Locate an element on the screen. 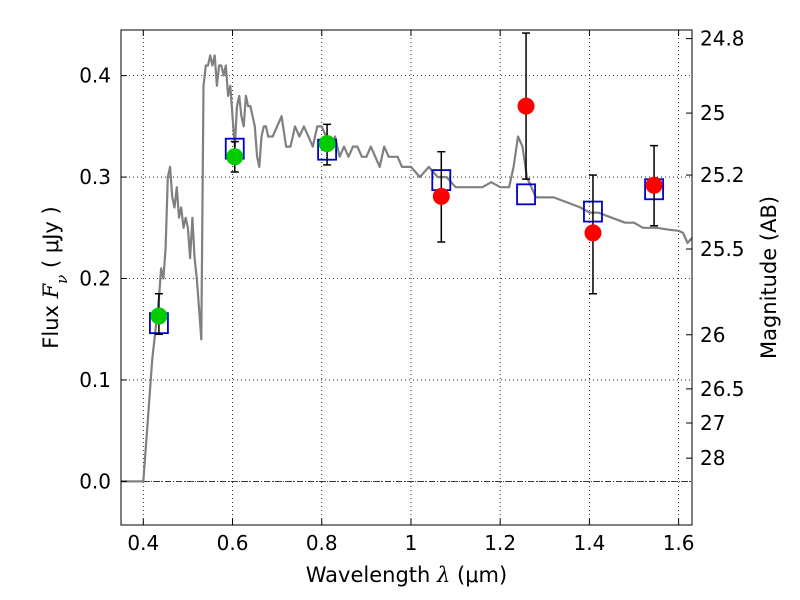  x-tick-label: 1.6 is located at coordinates (679, 543).